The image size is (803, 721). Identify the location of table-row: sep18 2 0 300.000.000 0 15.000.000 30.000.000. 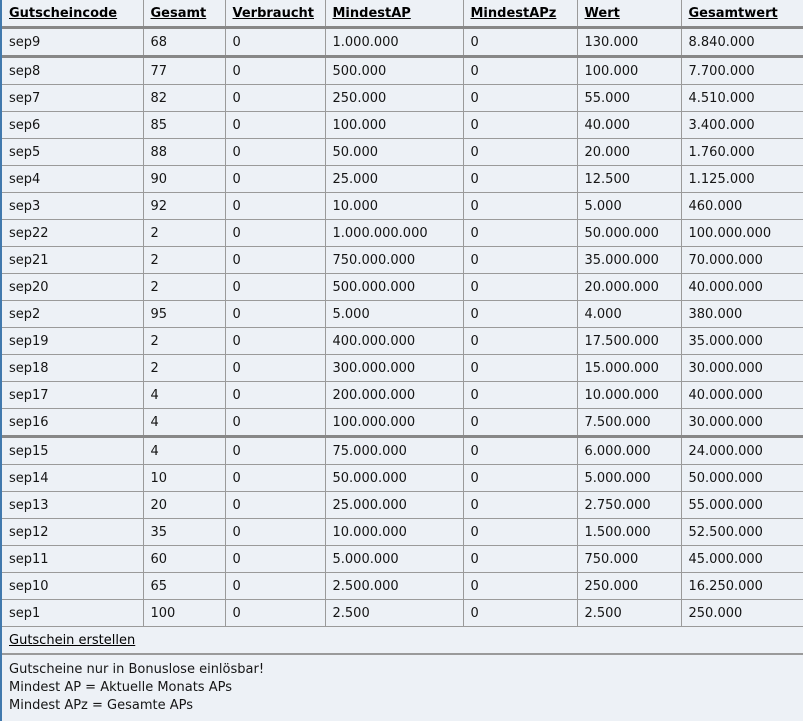
(402, 368).